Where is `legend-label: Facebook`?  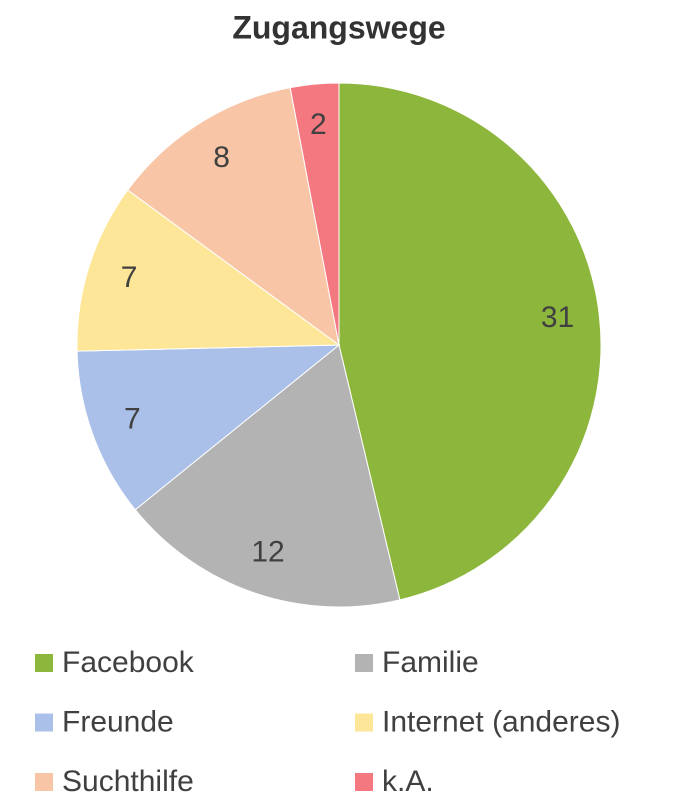
legend-label: Facebook is located at coordinates (128, 662).